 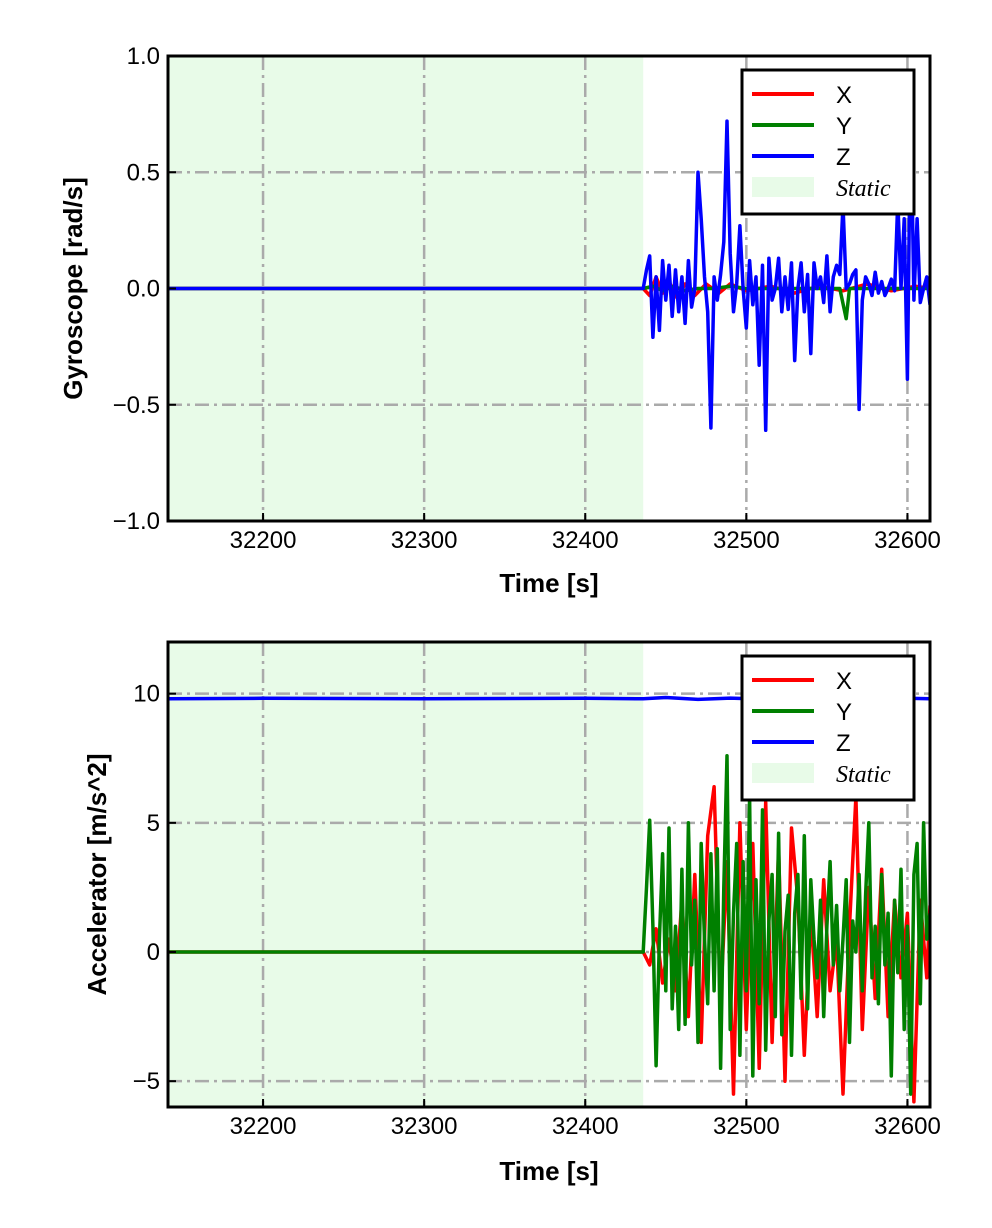 What do you see at coordinates (153, 952) in the screenshot?
I see `y-tick-label: 0` at bounding box center [153, 952].